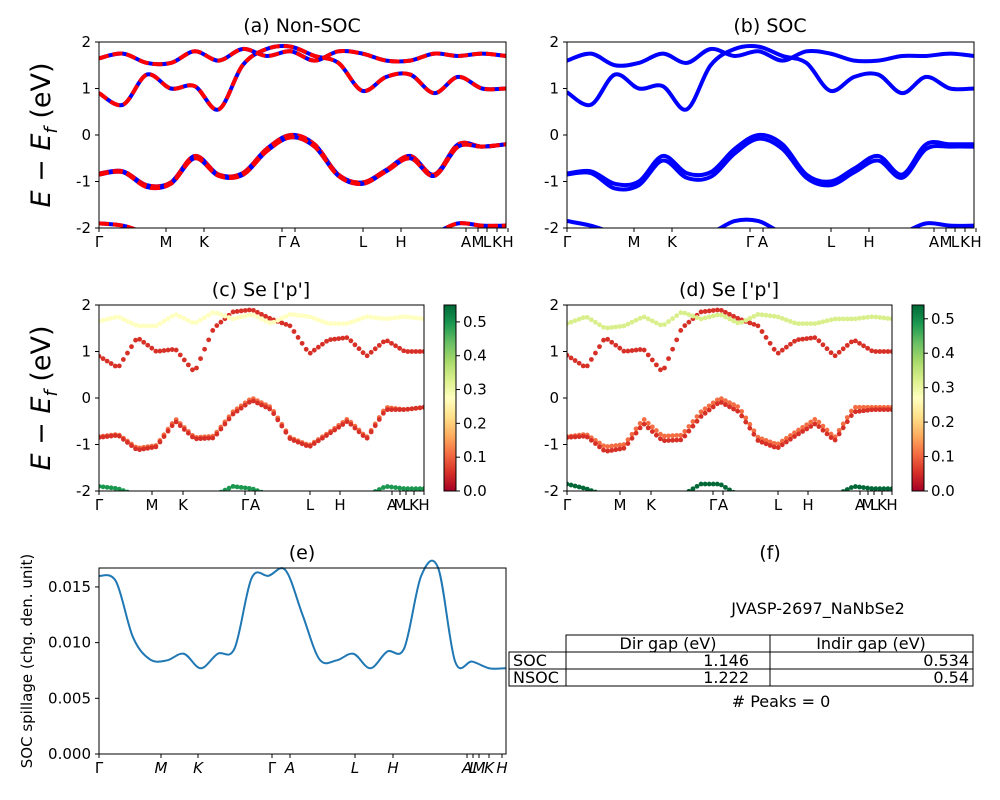  What do you see at coordinates (871, 643) in the screenshot?
I see `table-col-header-indir: Indir gap (eV)` at bounding box center [871, 643].